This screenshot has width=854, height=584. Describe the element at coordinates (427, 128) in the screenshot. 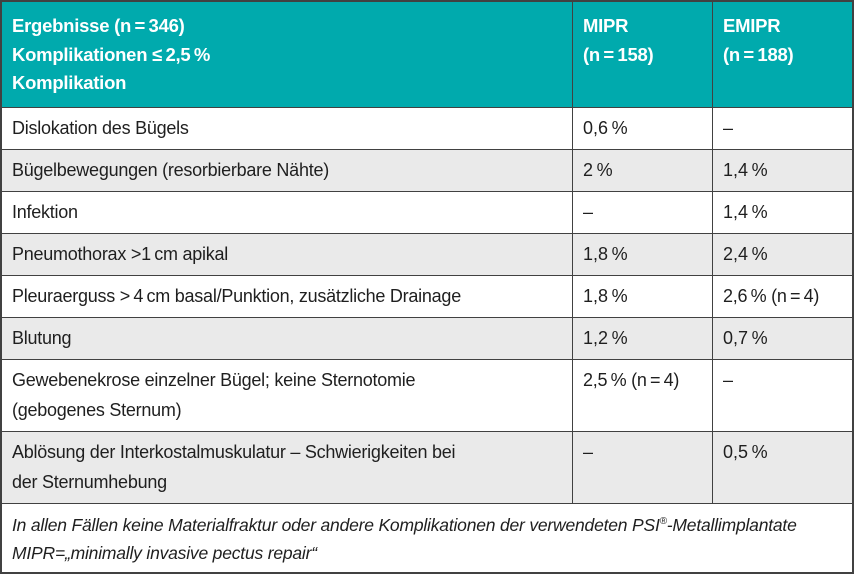

I see `table-row-dislokation: Dislokation des Bügels 0,6 % –` at that location.